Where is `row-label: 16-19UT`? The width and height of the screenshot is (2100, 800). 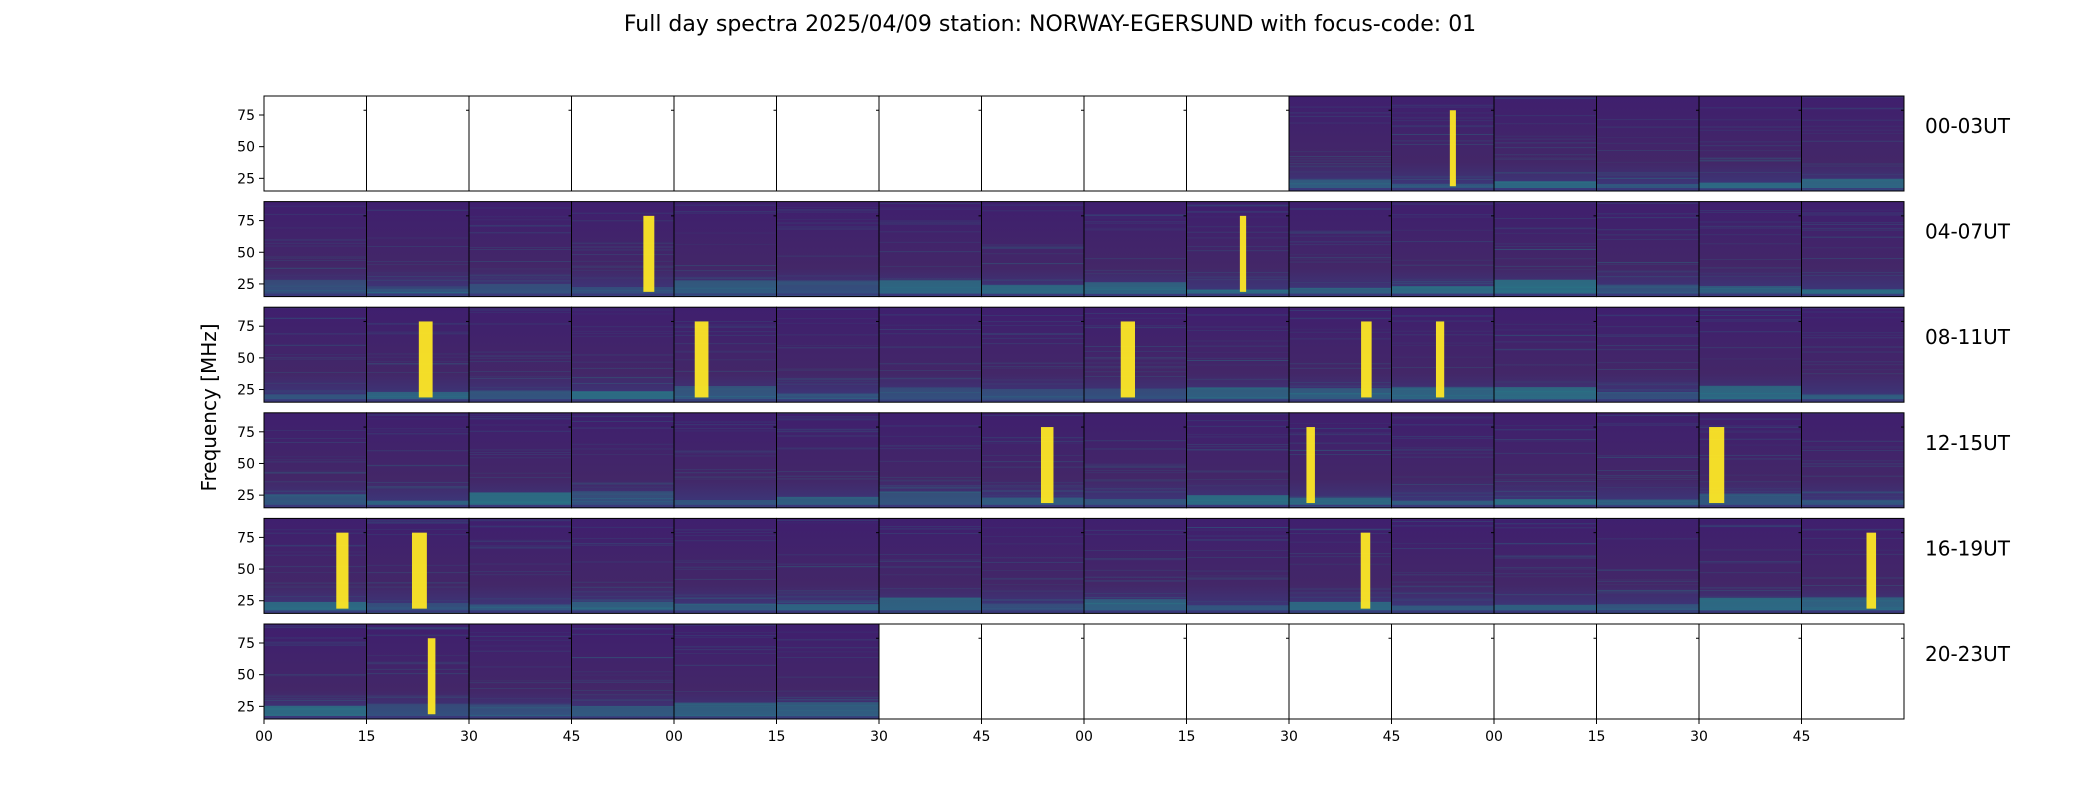
row-label: 16-19UT is located at coordinates (1968, 548).